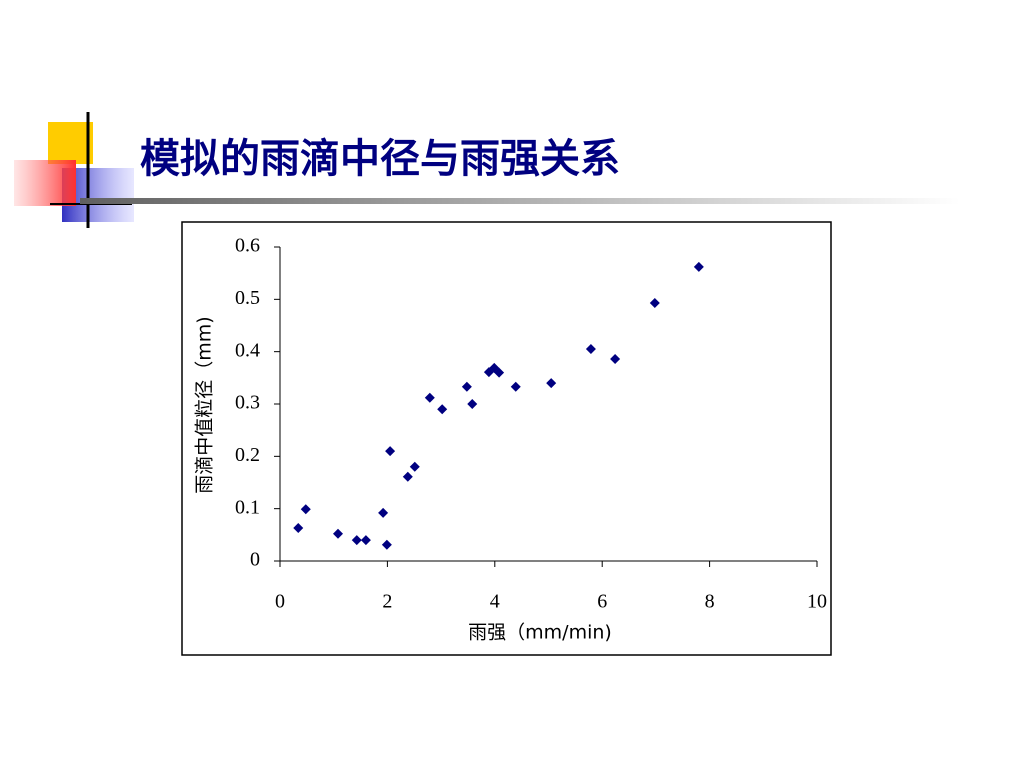 Image resolution: width=1024 pixels, height=773 pixels. I want to click on y-tick-label: 0.2, so click(247, 455).